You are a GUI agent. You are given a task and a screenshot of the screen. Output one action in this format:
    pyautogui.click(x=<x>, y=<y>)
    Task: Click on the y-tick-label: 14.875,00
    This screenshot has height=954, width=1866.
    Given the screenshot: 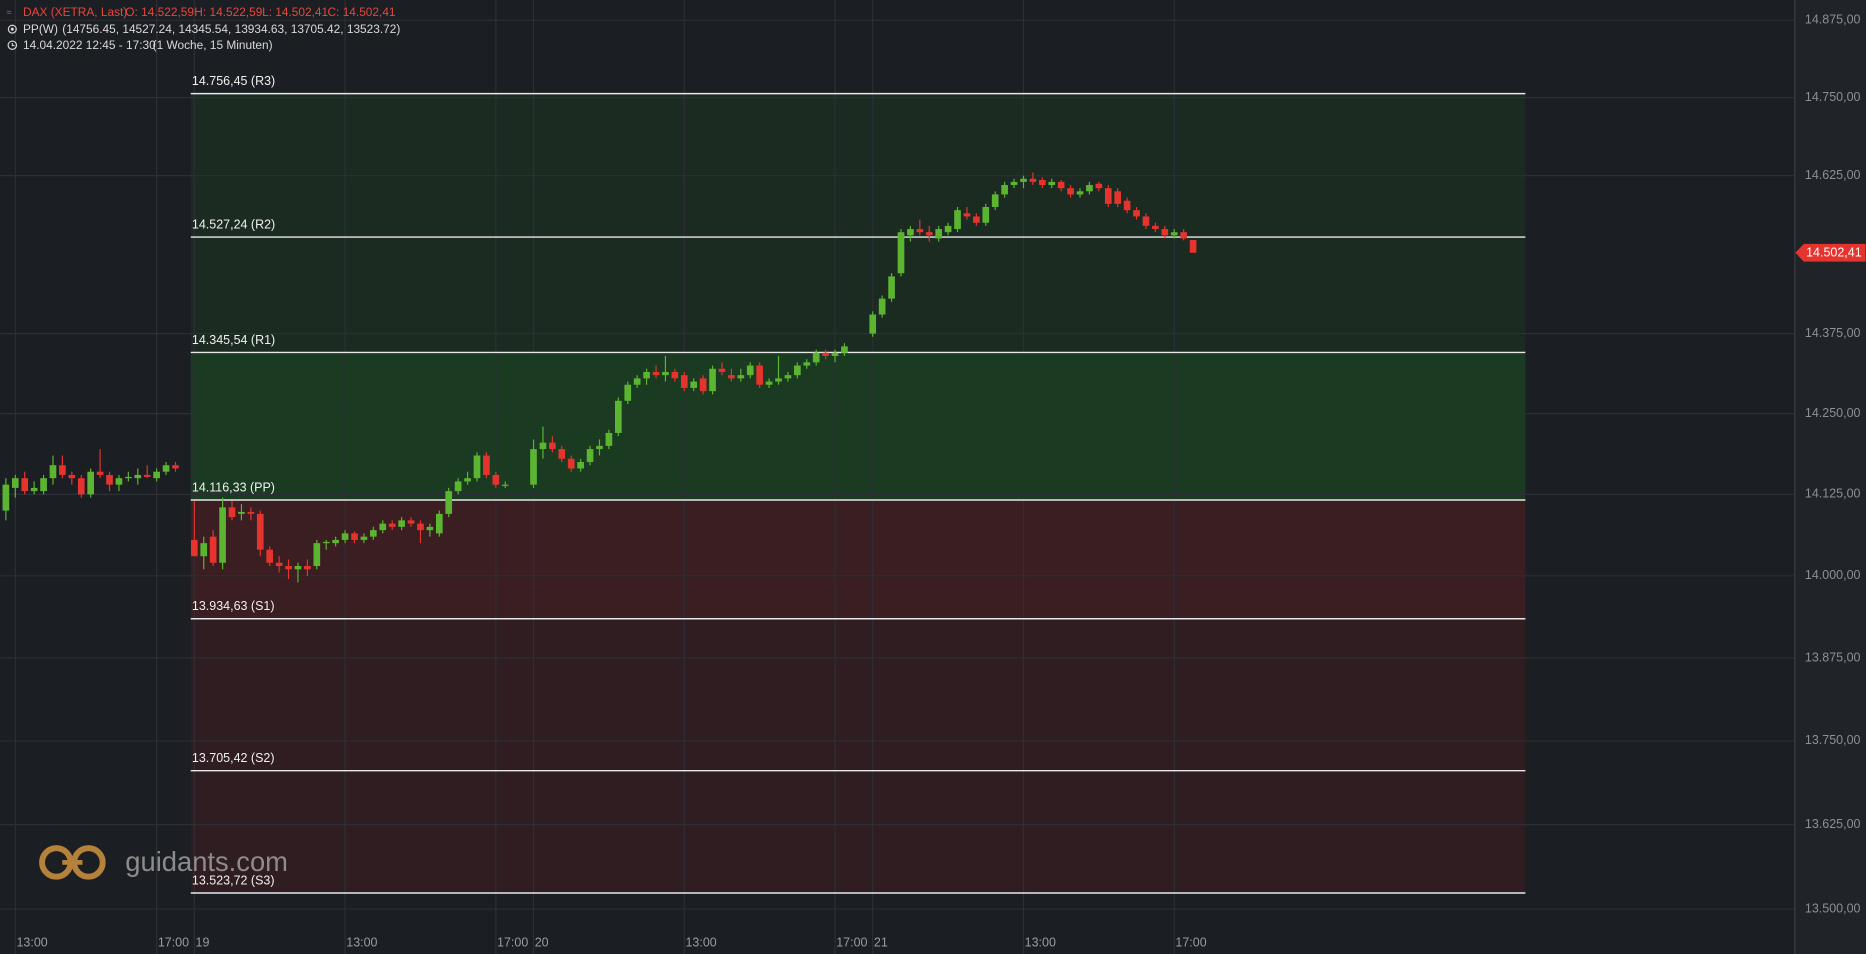 What is the action you would take?
    pyautogui.click(x=1833, y=20)
    